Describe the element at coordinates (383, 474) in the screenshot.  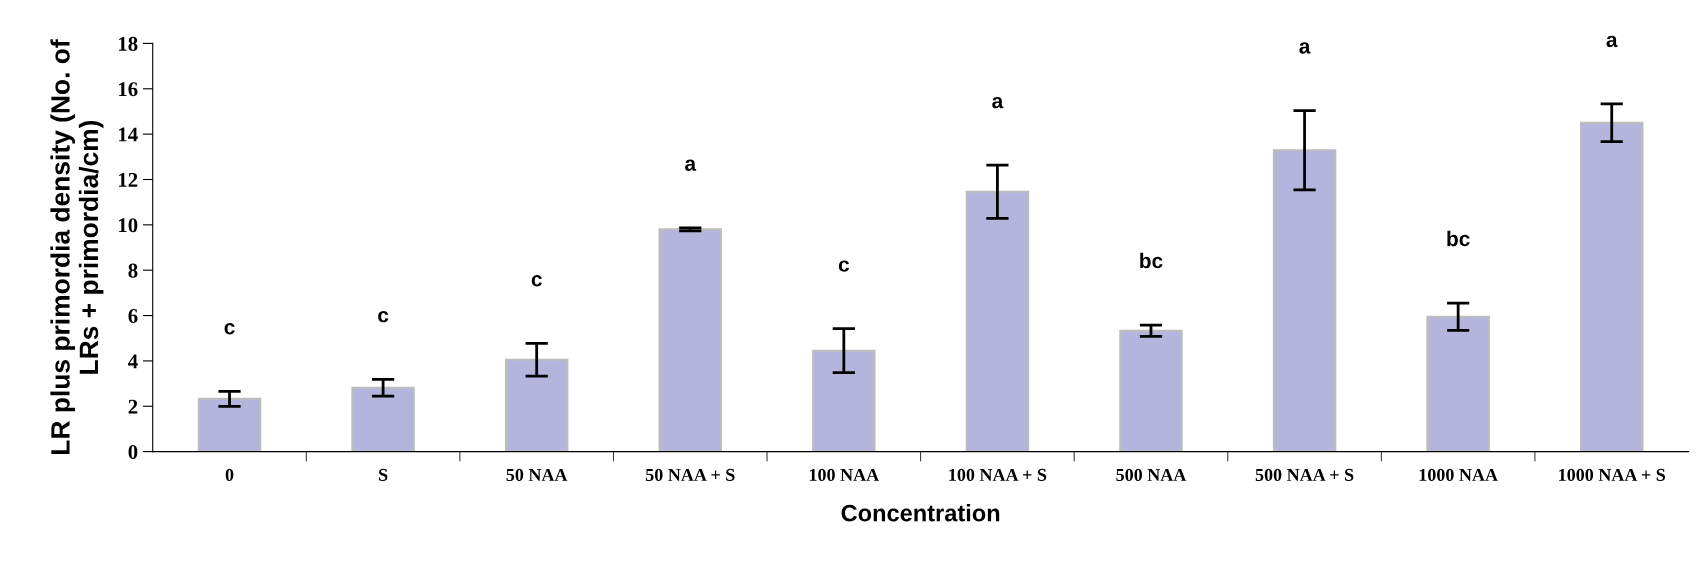
I see `x-tick-label: S` at that location.